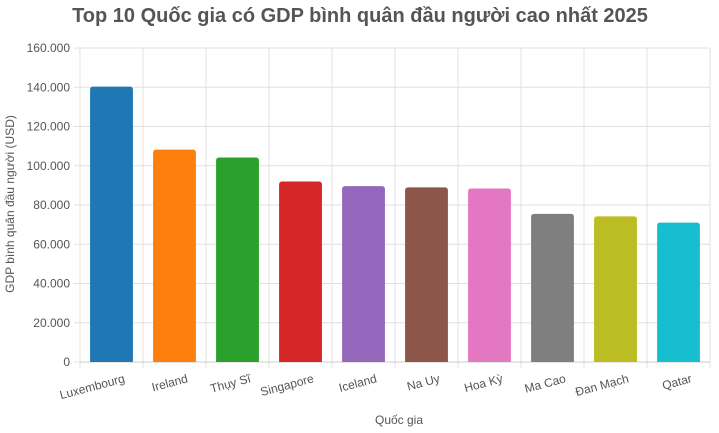 This screenshot has height=433, width=719. I want to click on bar-ma-cao, so click(552, 287).